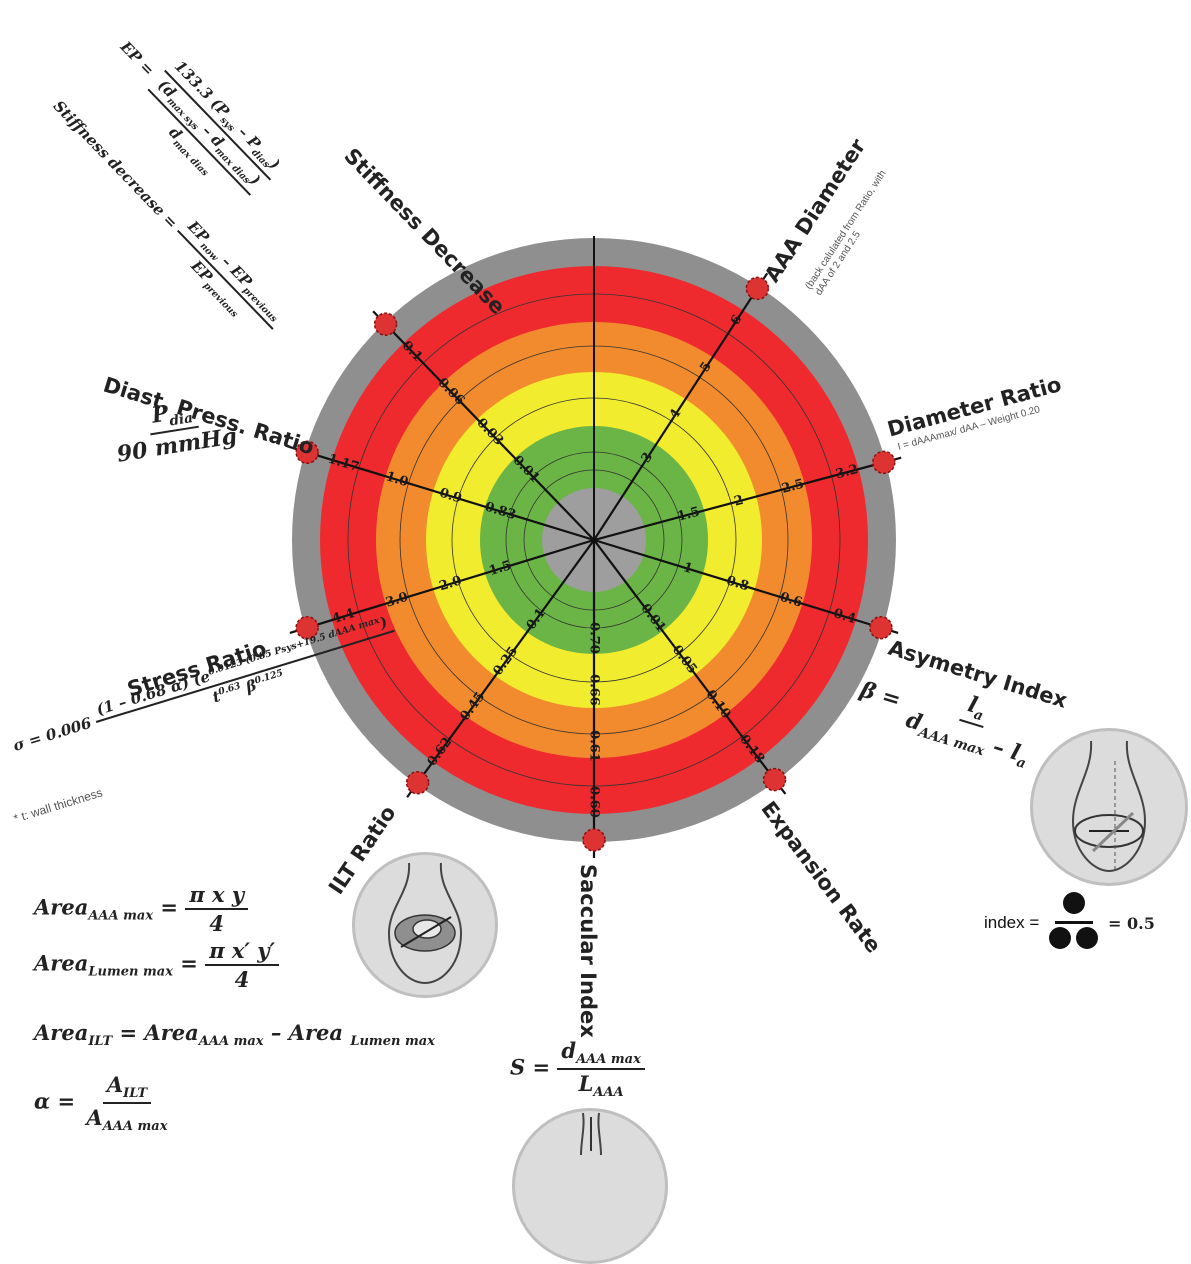  What do you see at coordinates (594, 690) in the screenshot?
I see `tick-label-saccular: 0.66` at bounding box center [594, 690].